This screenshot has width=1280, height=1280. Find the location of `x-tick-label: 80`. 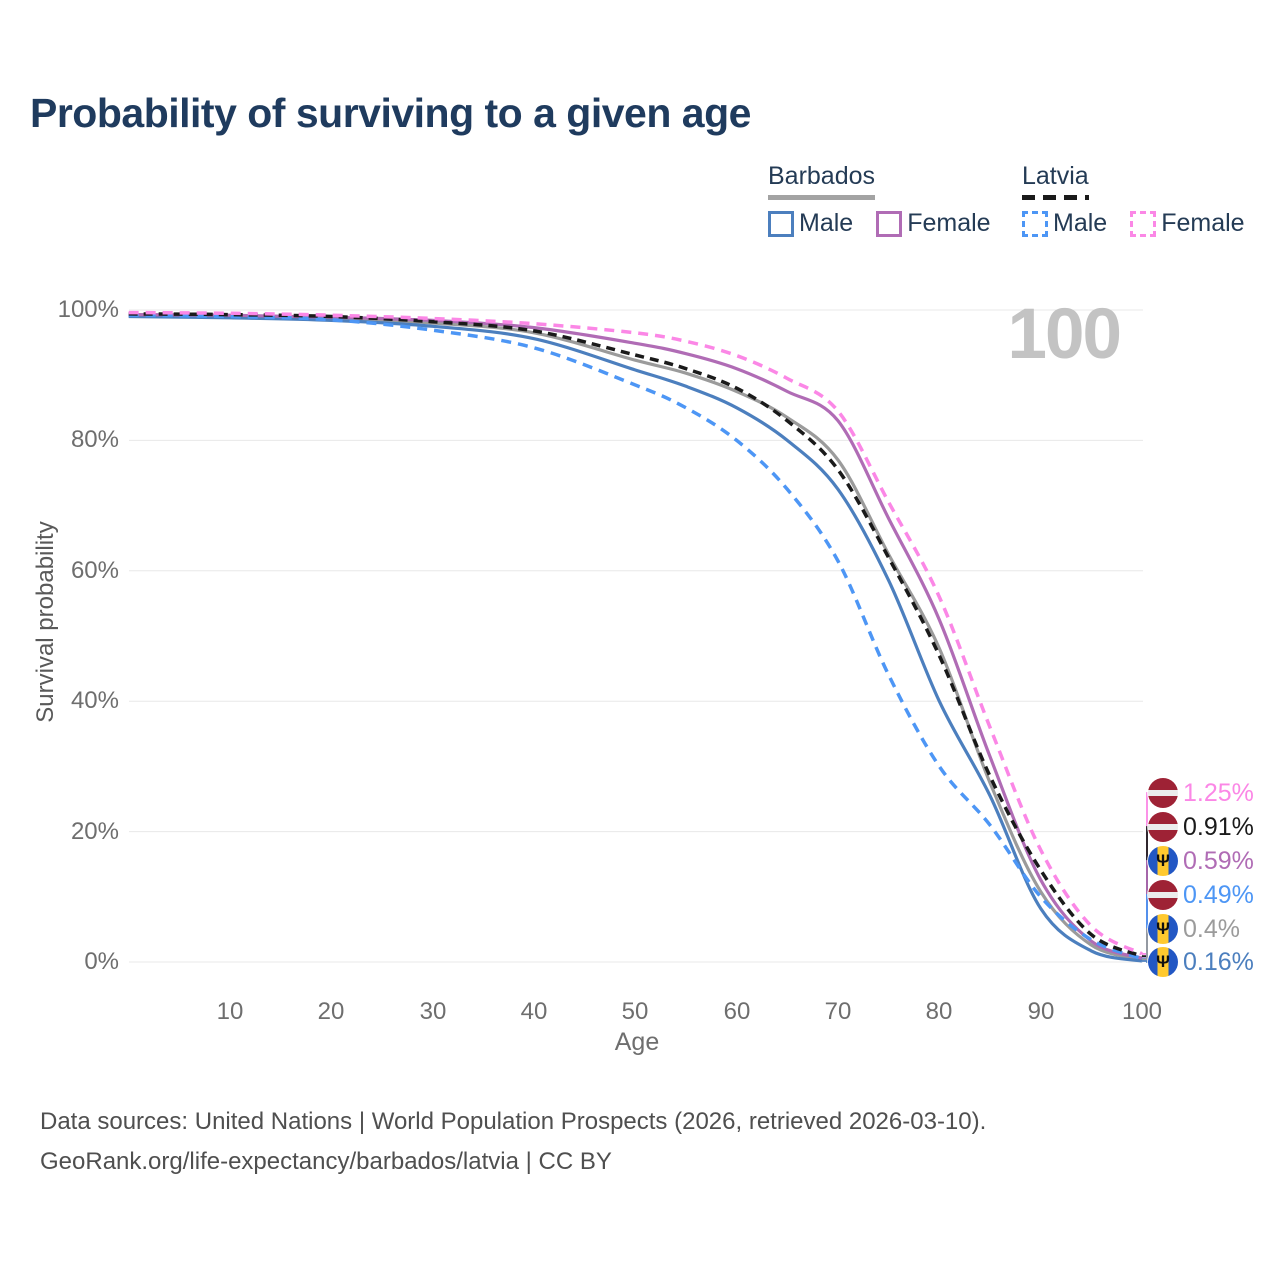

x-tick-label: 80 is located at coordinates (939, 1011).